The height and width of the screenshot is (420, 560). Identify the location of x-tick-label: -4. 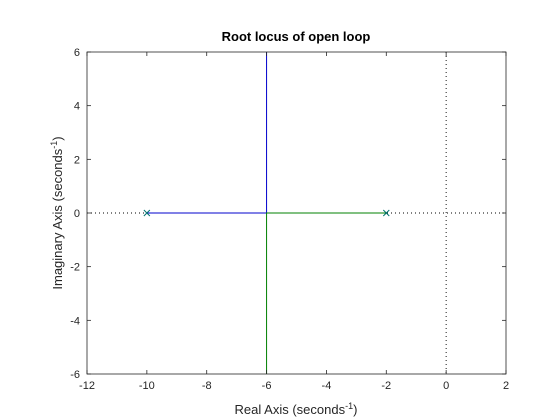
(327, 386).